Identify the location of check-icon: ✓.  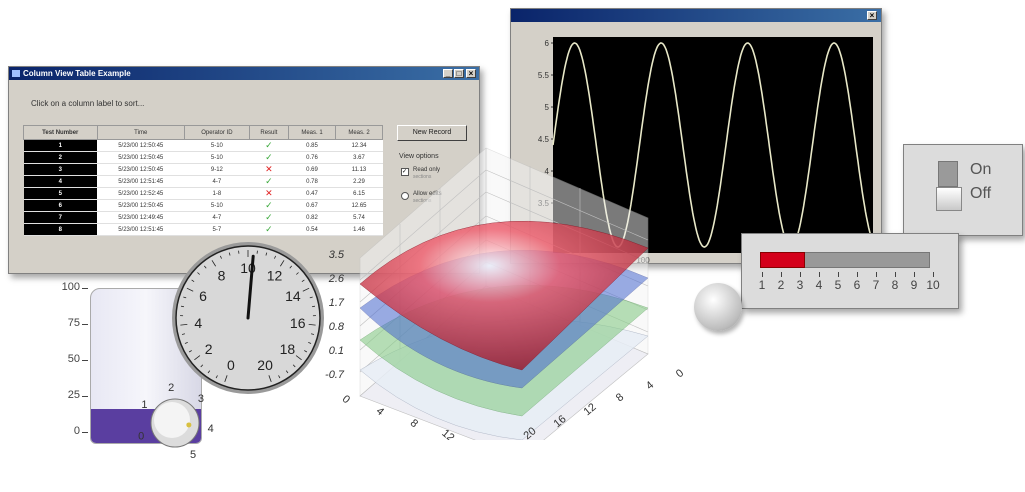
(269, 217).